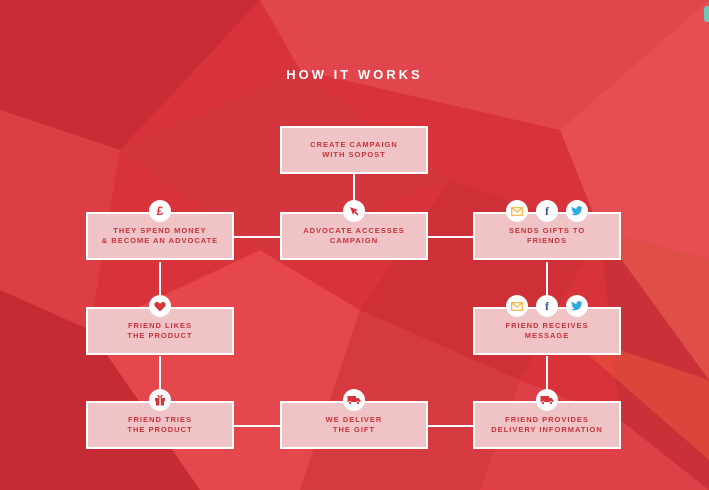  I want to click on cursor-icon, so click(354, 211).